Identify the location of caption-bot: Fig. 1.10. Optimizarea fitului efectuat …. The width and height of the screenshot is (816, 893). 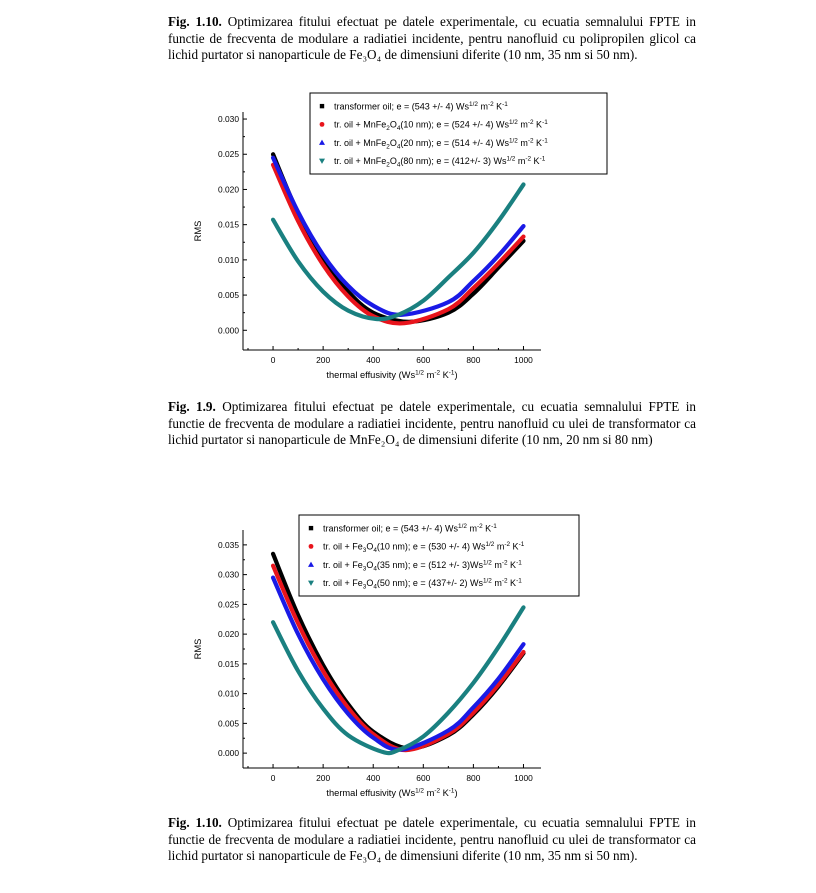
(432, 840).